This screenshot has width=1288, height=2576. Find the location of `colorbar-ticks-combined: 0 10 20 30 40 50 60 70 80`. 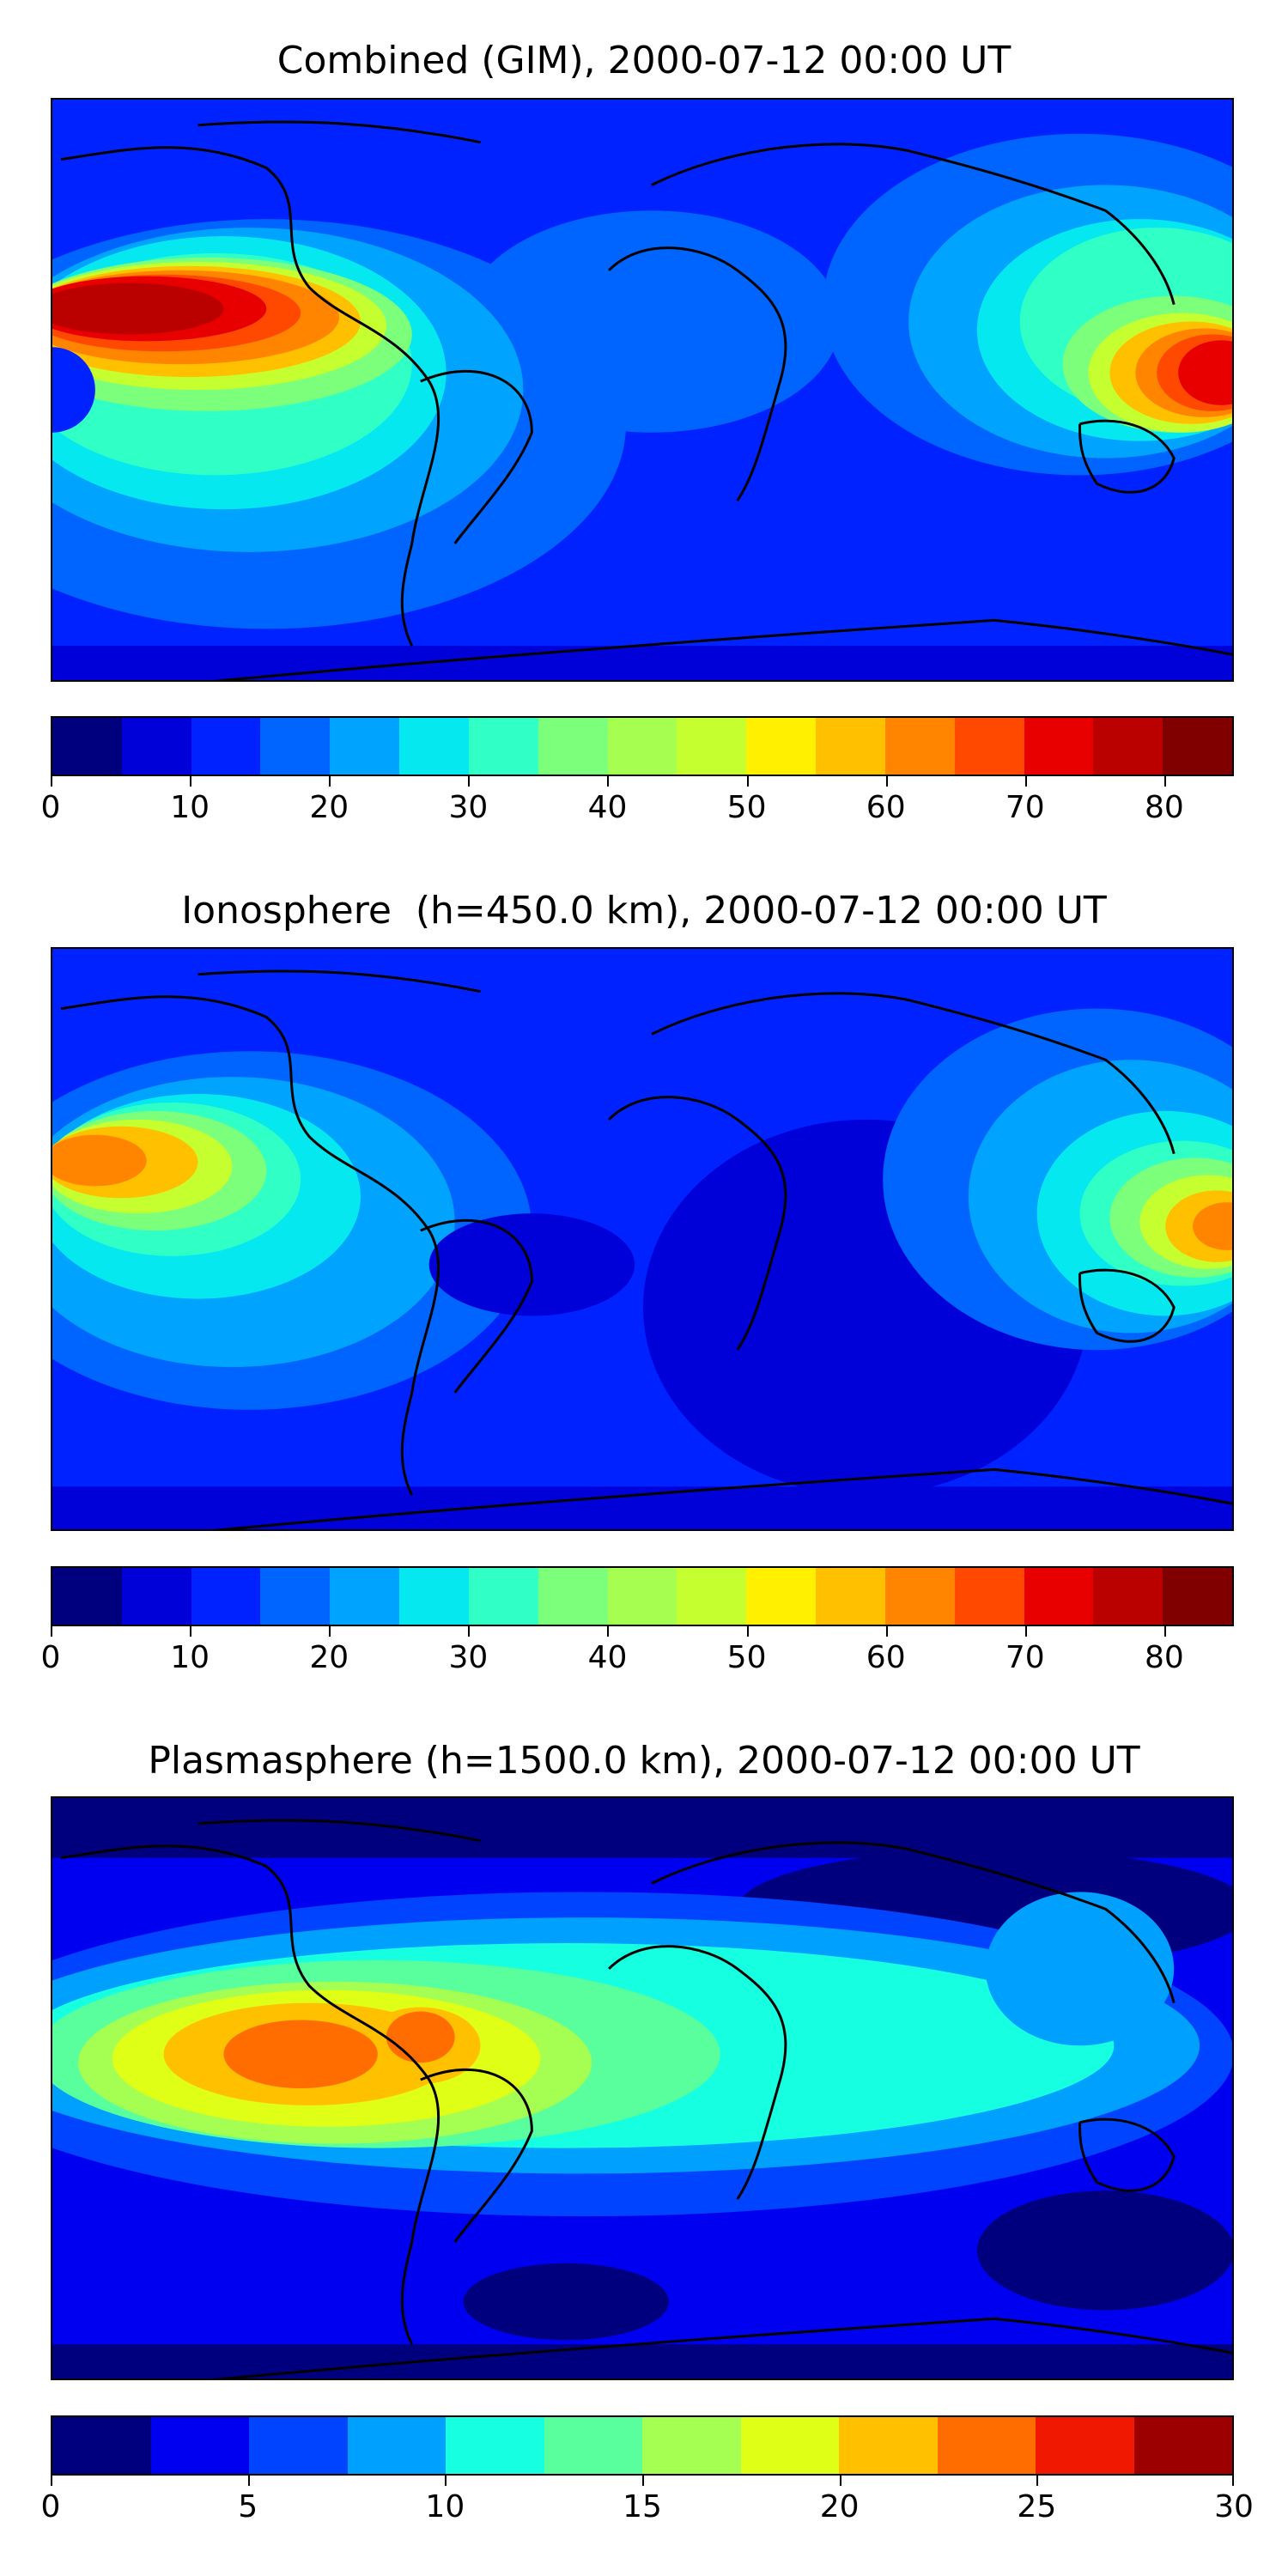

colorbar-ticks-combined: 0 10 20 30 40 50 60 70 80 is located at coordinates (638, 802).